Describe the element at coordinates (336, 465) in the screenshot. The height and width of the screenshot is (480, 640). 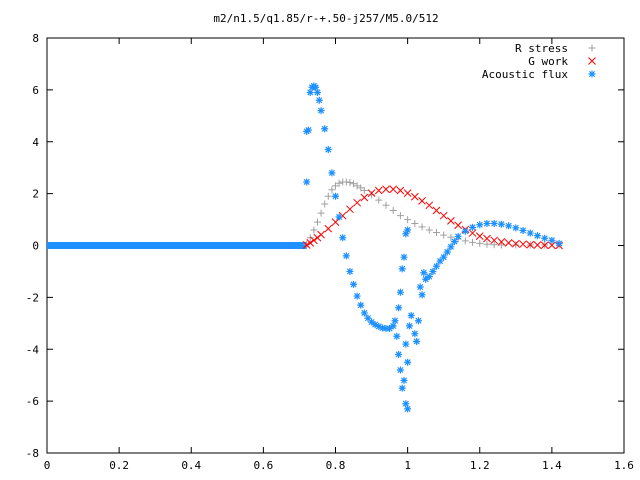
I see `x-tick-label: 0.8` at that location.